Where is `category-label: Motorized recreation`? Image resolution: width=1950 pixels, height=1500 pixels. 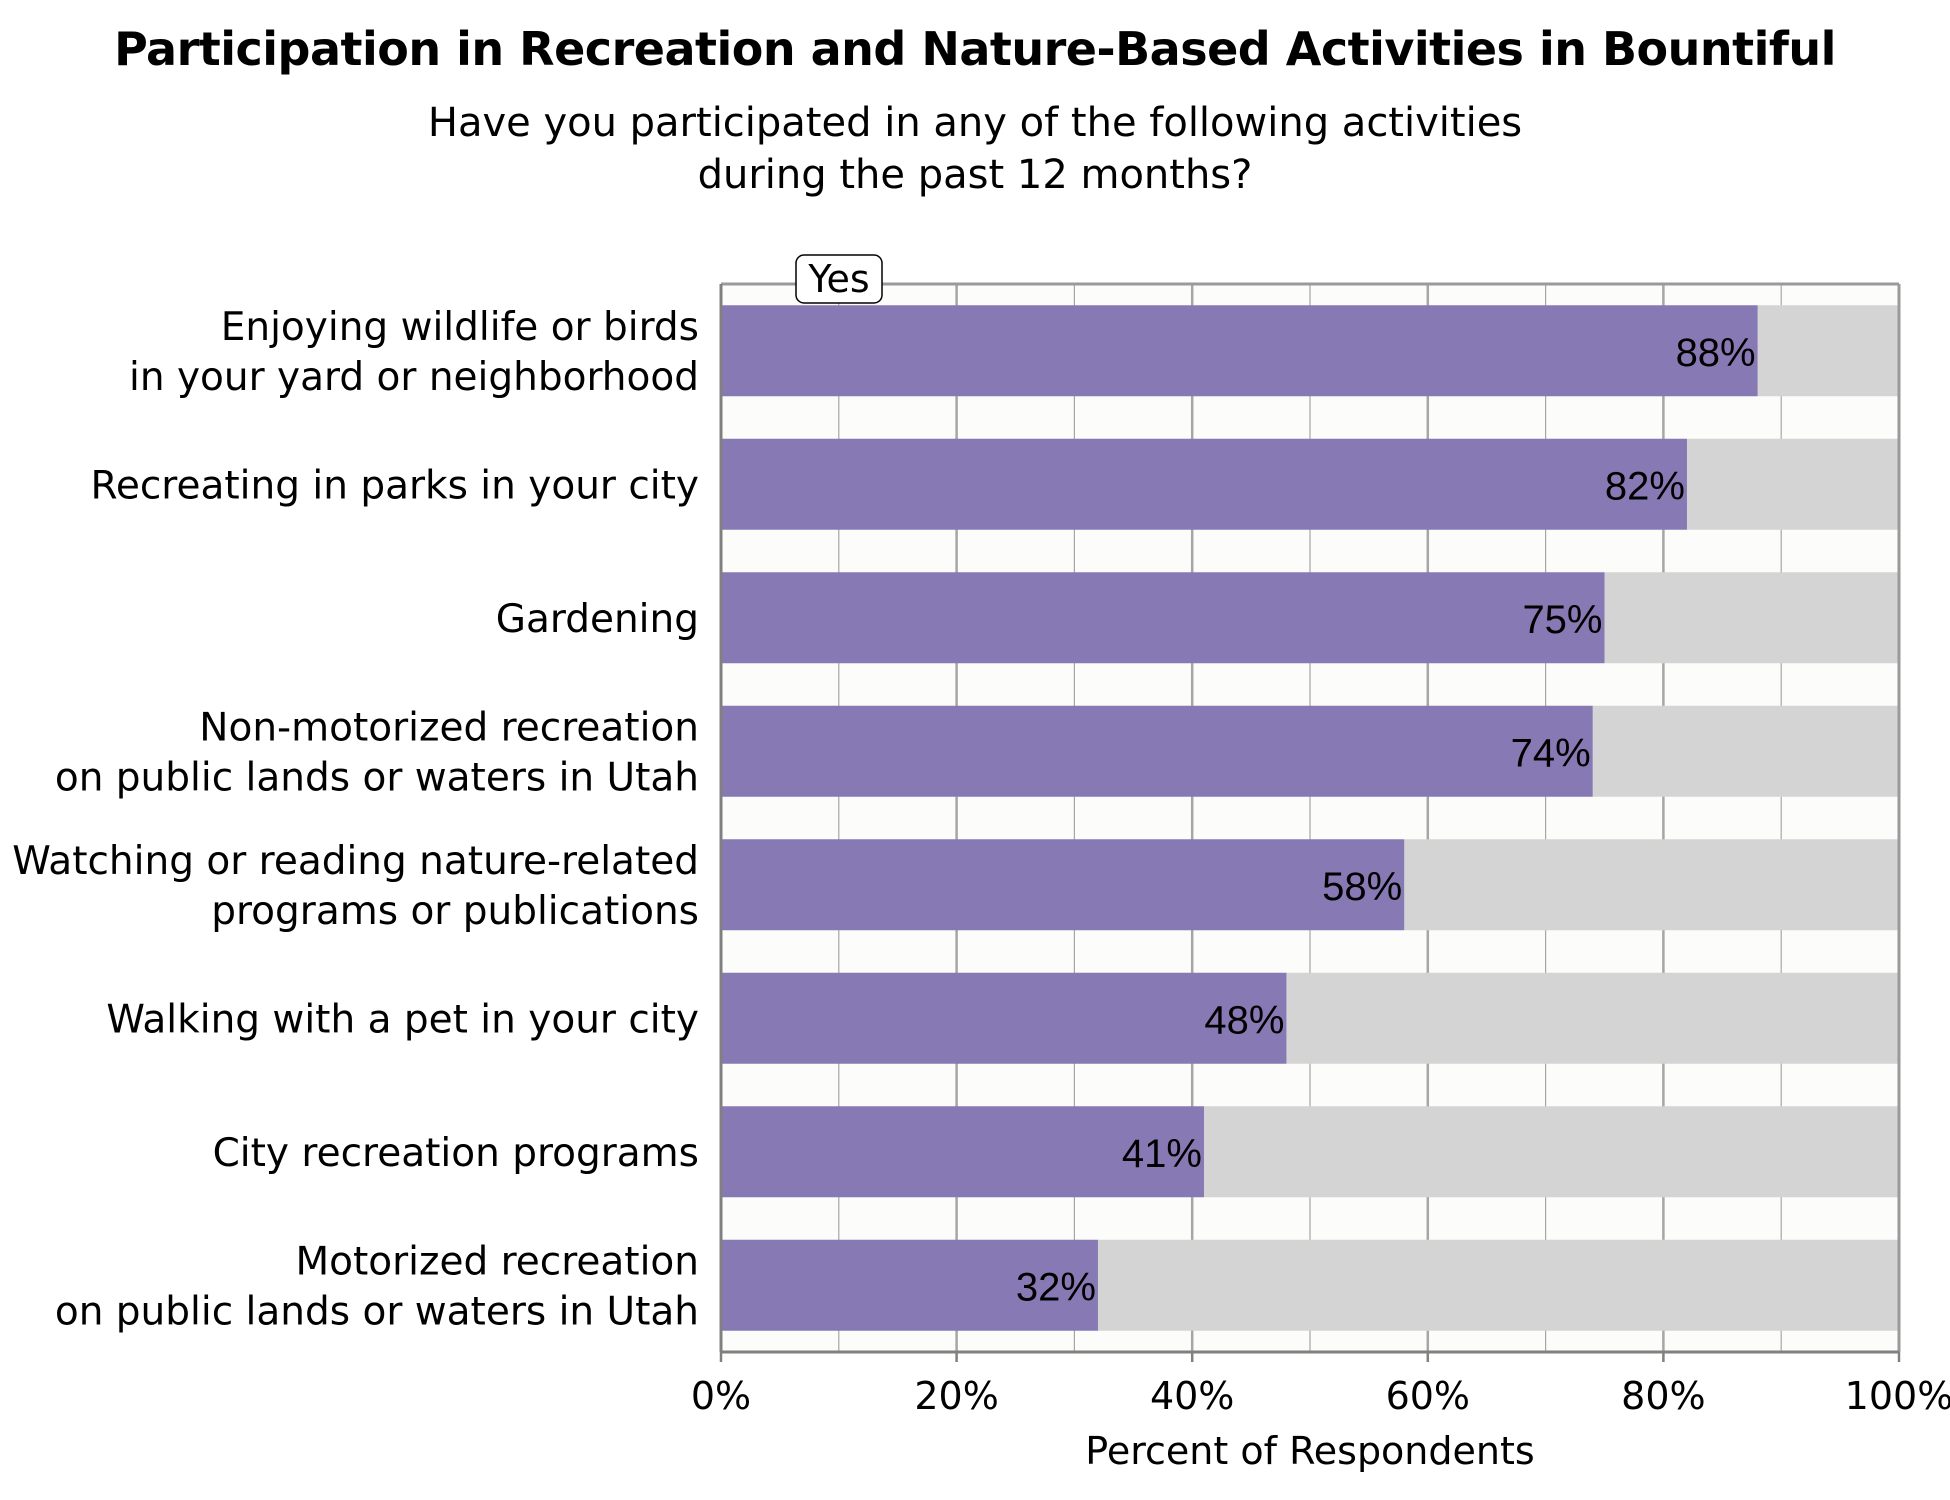 category-label: Motorized recreation is located at coordinates (497, 1261).